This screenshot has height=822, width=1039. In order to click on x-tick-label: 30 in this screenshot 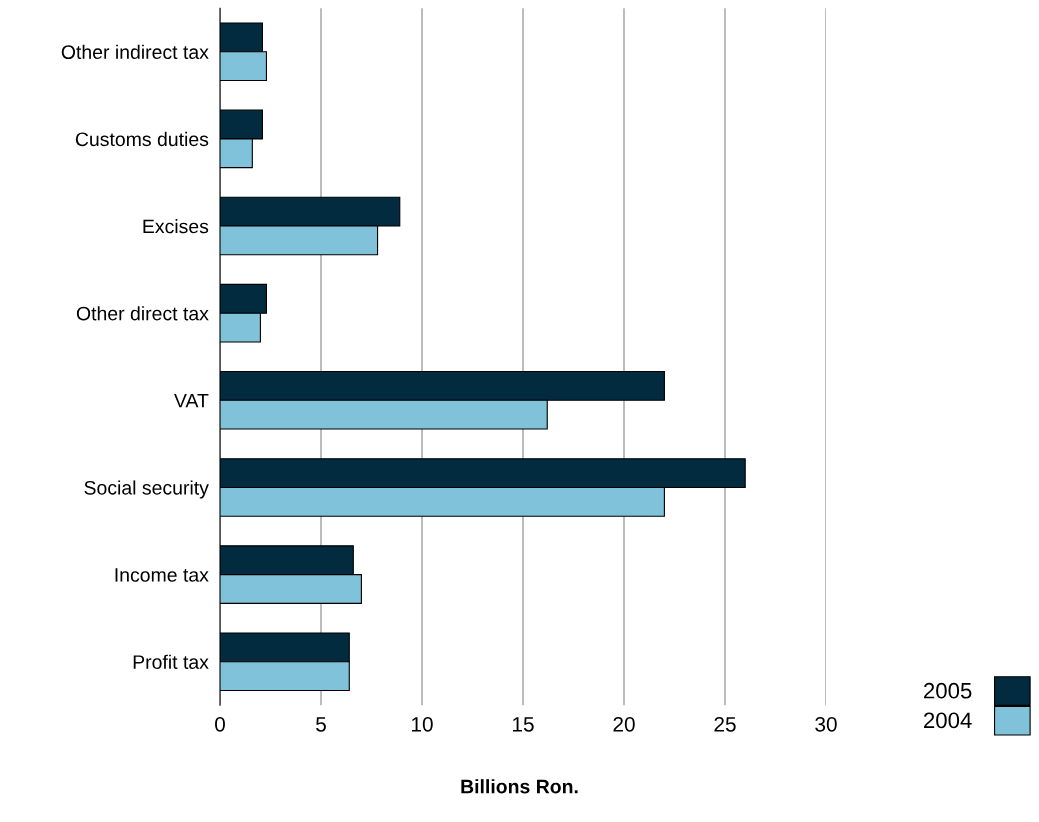, I will do `click(826, 724)`.